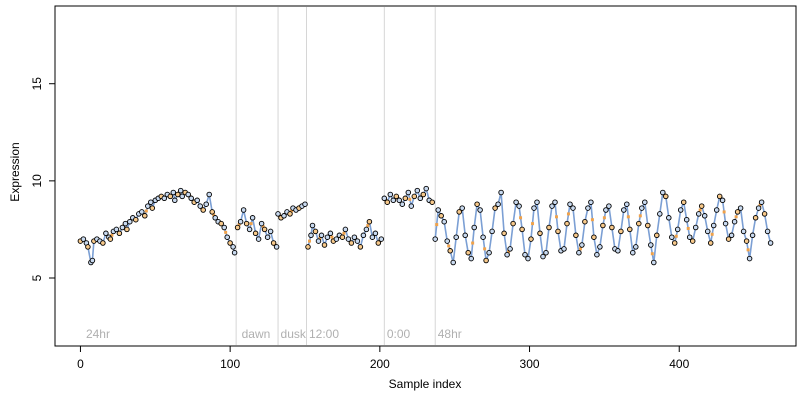 This screenshot has height=400, width=800. Describe the element at coordinates (230, 364) in the screenshot. I see `x-tick-label-1: 100` at that location.